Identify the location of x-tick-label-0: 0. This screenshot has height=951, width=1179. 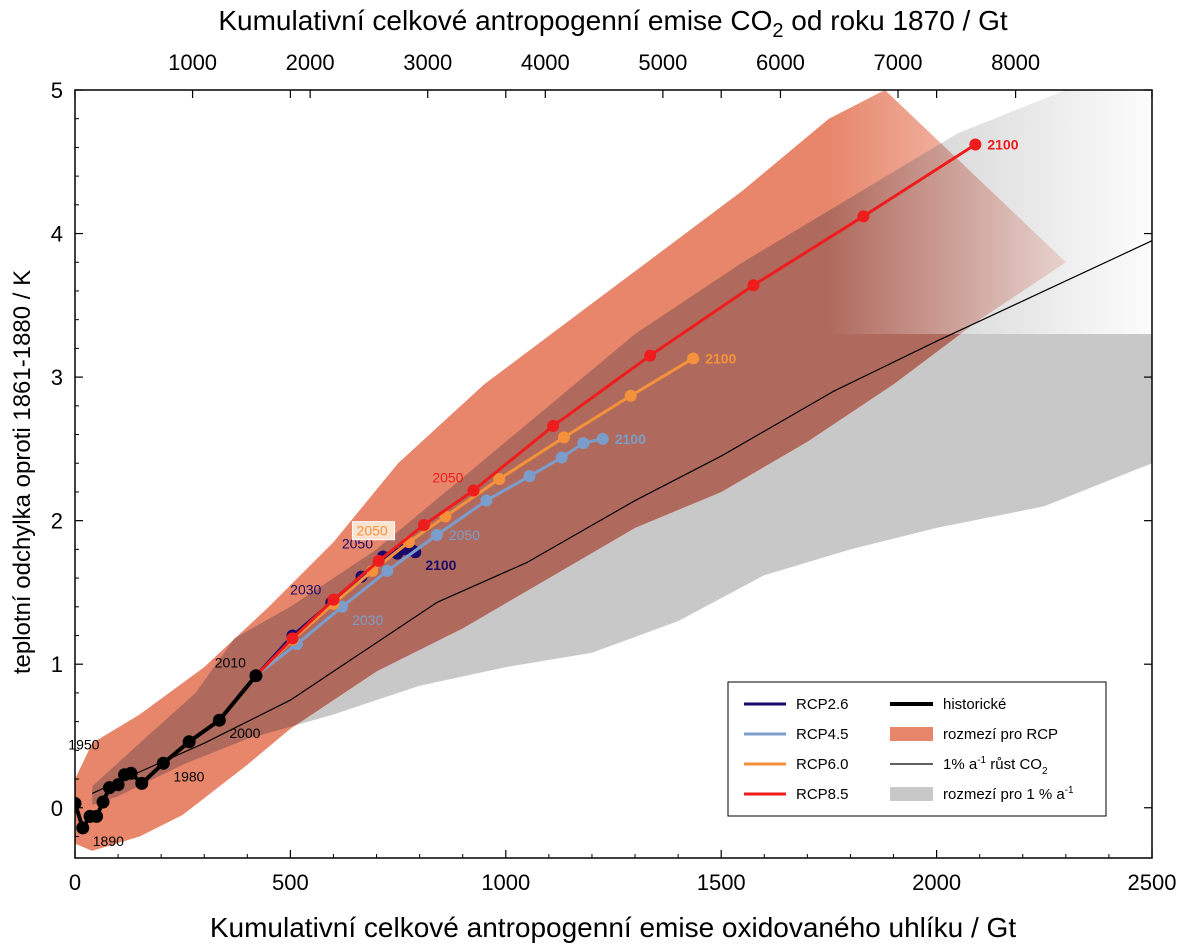
(75, 882).